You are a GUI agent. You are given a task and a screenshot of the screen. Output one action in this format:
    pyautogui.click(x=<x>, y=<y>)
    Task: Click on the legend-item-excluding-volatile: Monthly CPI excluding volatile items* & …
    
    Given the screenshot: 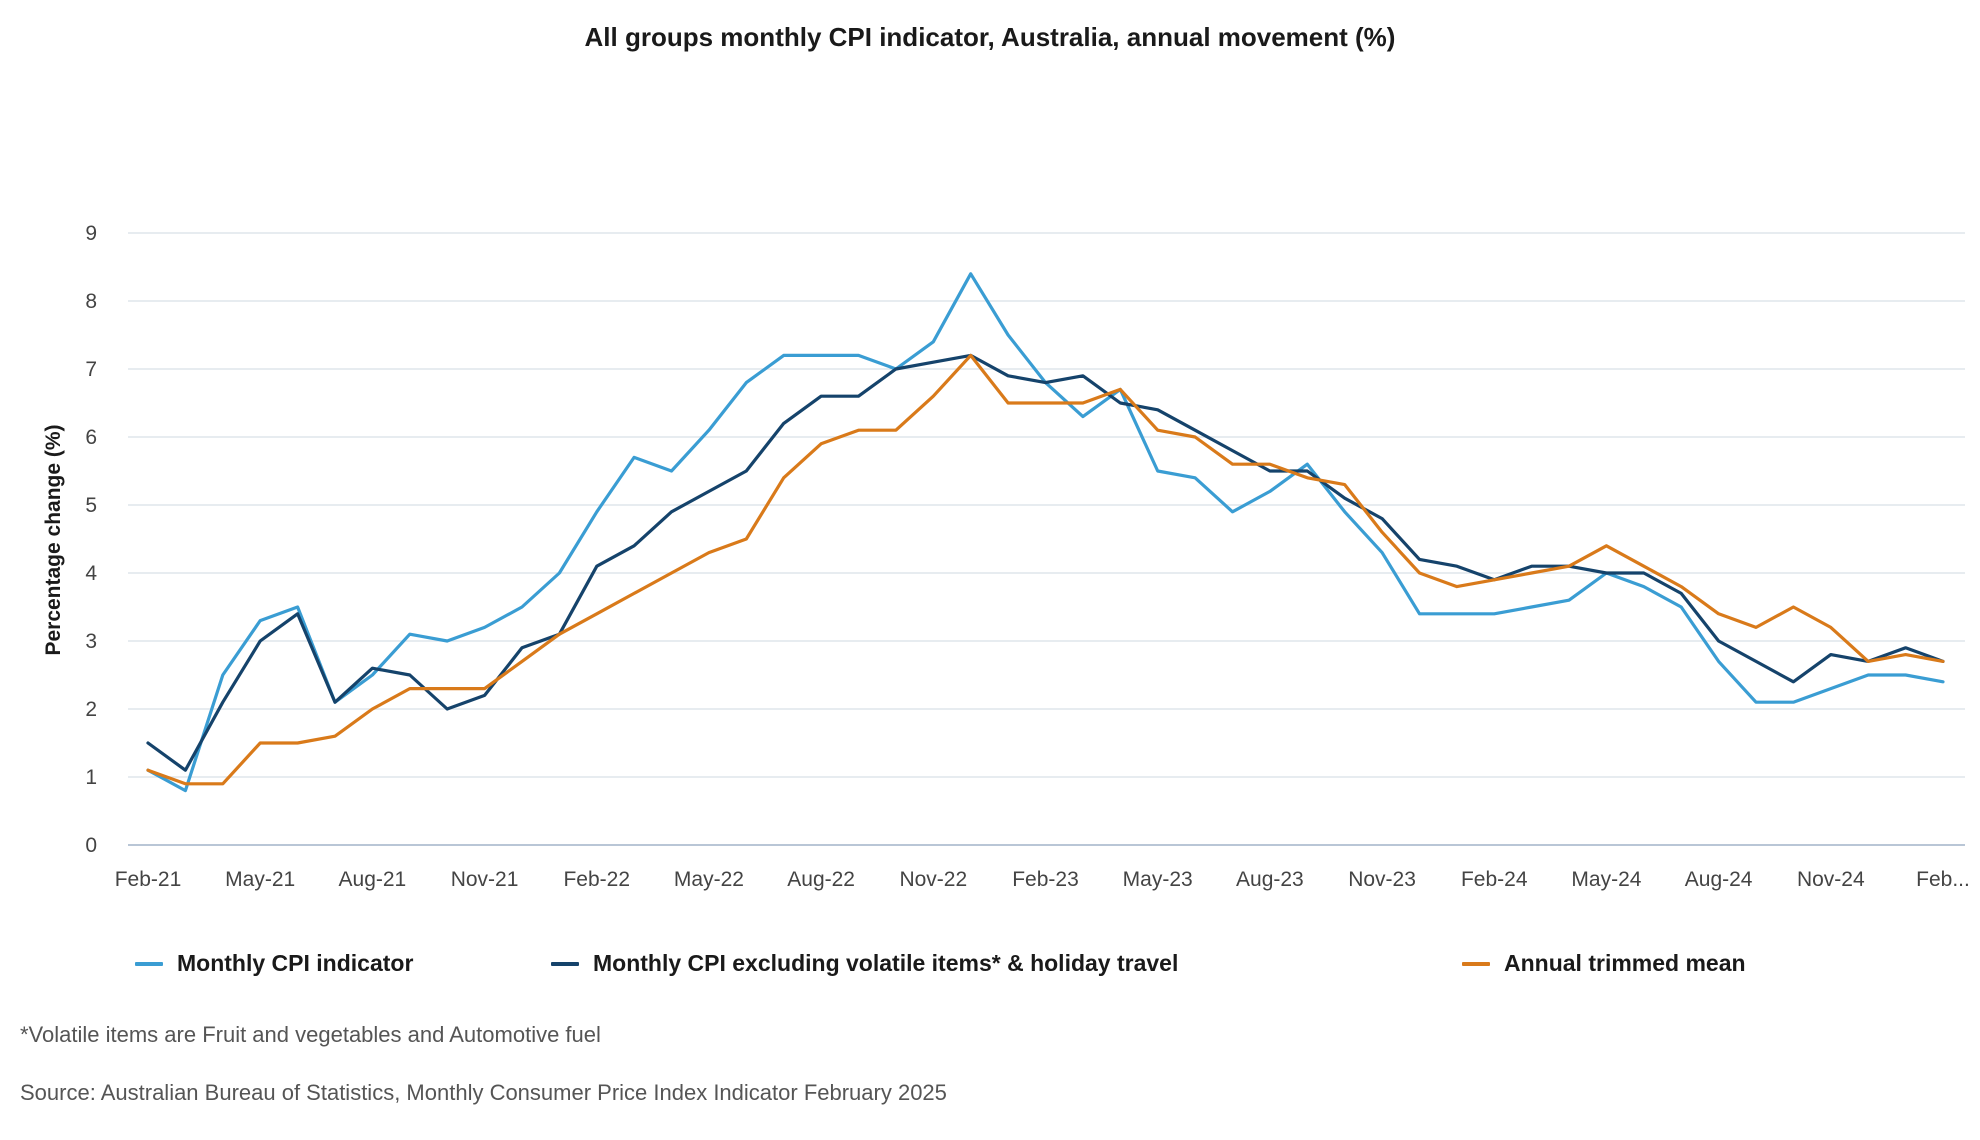 What is the action you would take?
    pyautogui.click(x=864, y=963)
    